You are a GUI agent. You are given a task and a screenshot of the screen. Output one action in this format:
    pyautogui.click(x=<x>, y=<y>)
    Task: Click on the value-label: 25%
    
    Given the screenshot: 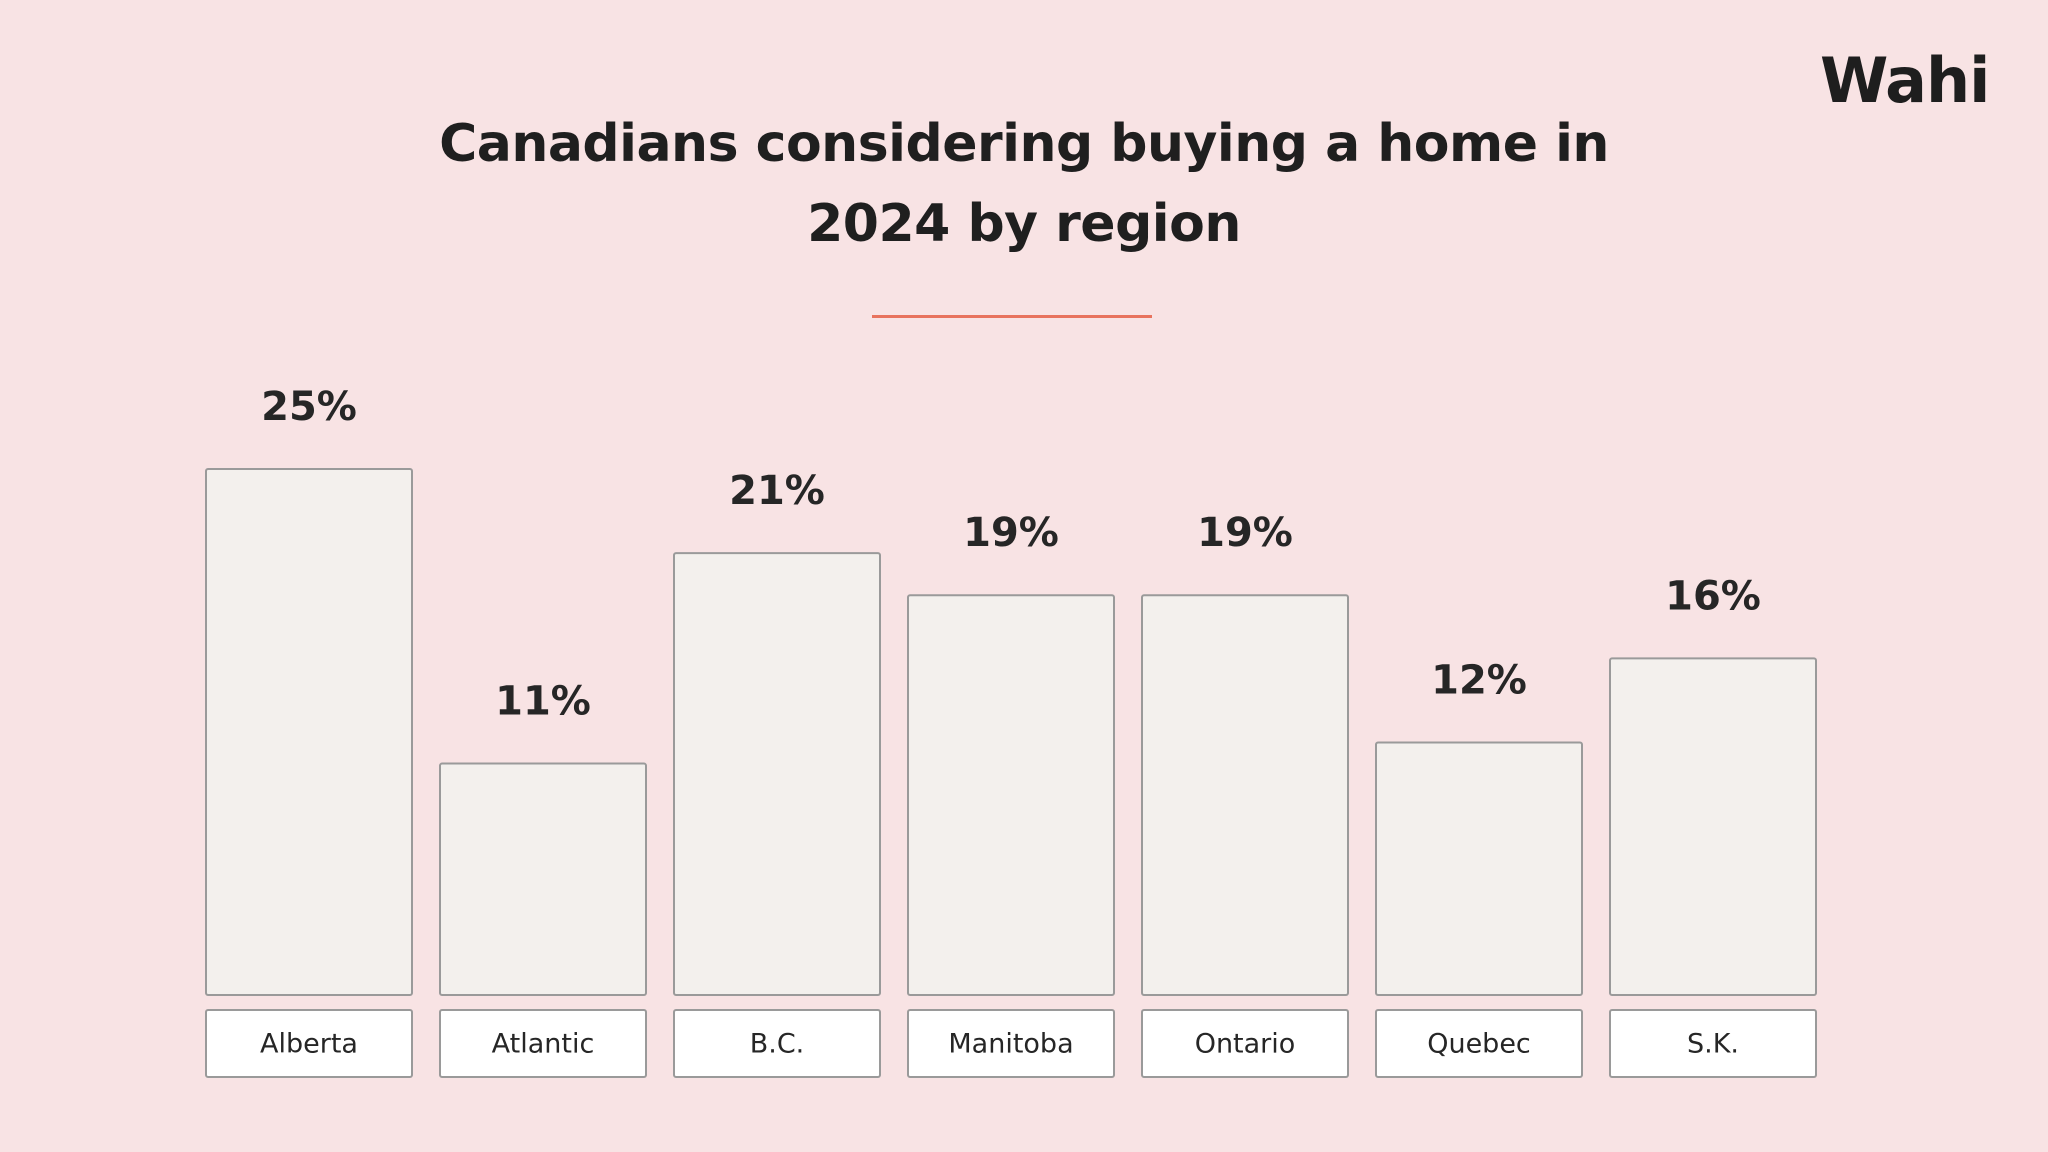 What is the action you would take?
    pyautogui.click(x=309, y=407)
    